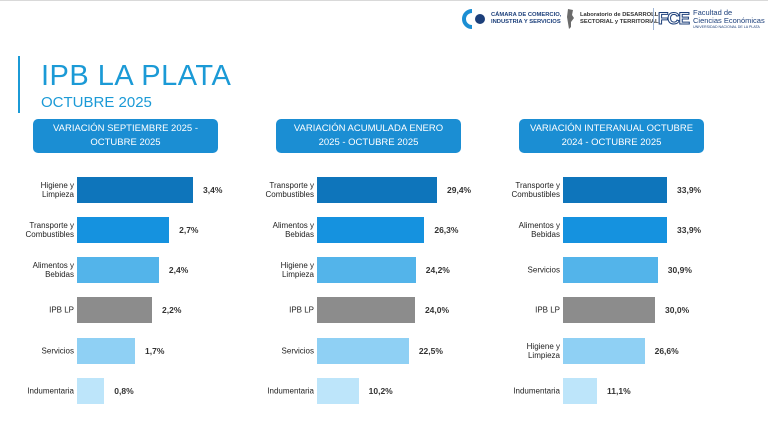  Describe the element at coordinates (653, 19) in the screenshot. I see `logo-divider` at that location.